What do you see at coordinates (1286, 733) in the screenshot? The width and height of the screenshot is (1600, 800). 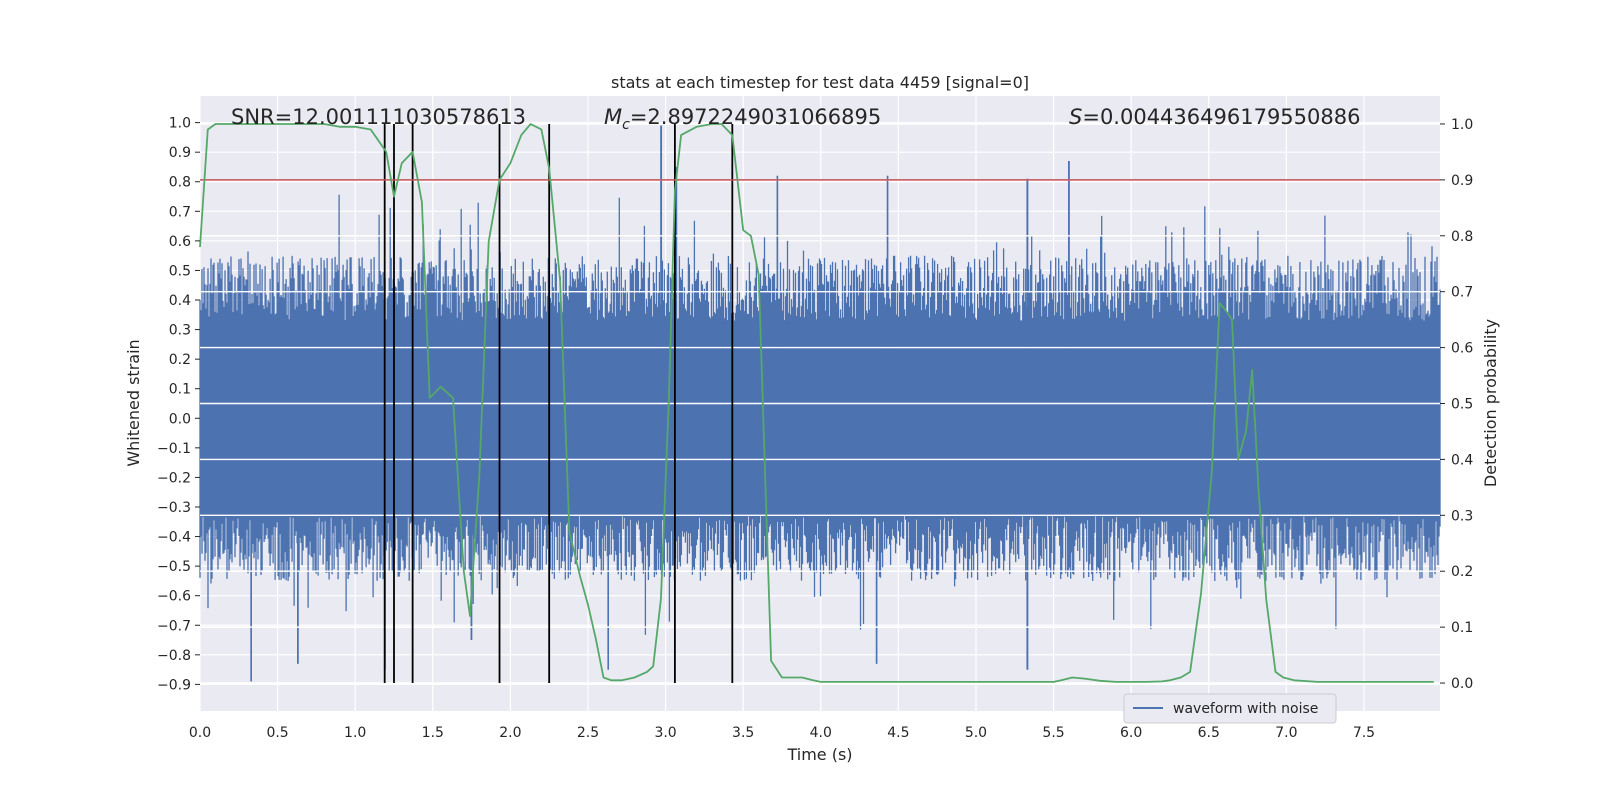 I see `x-tick-label: 7.0` at bounding box center [1286, 733].